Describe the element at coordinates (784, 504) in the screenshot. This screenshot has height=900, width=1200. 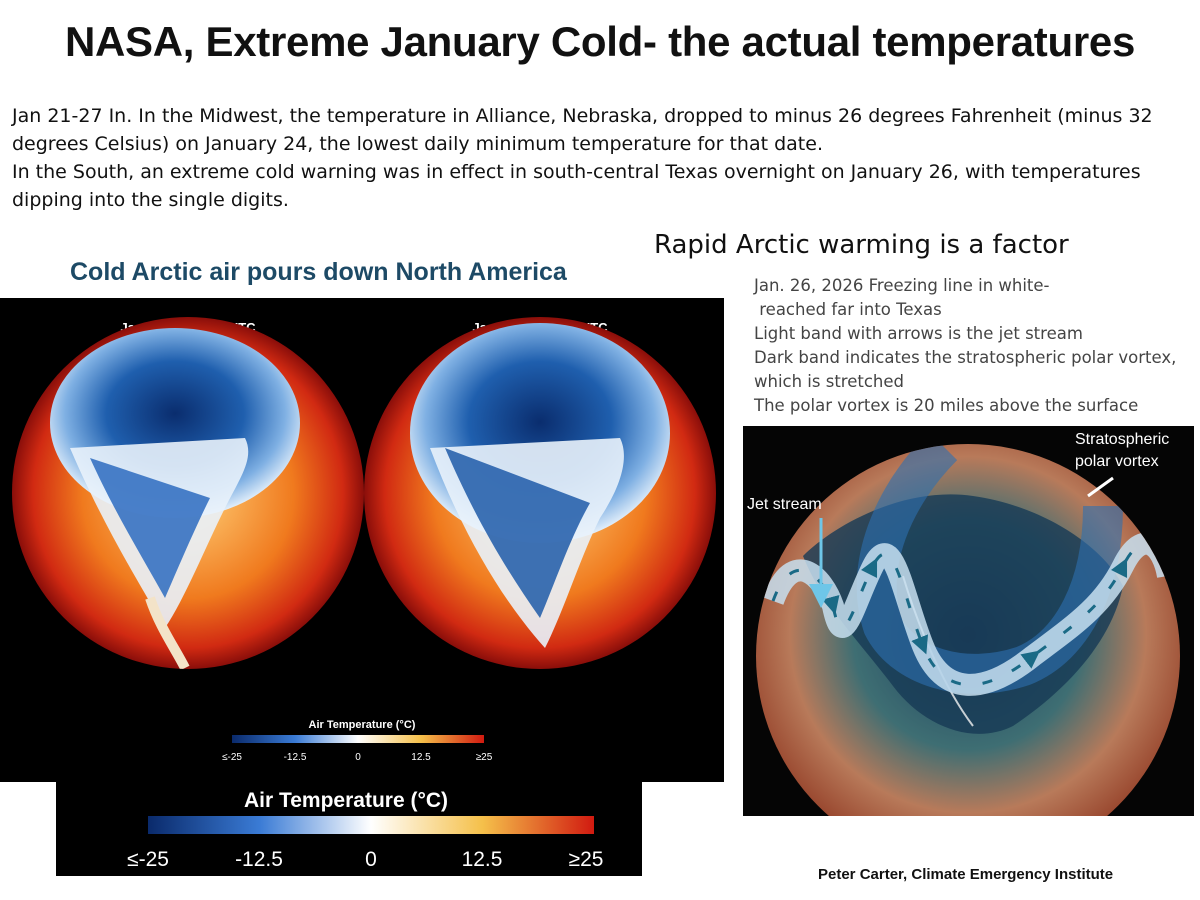
I see `jet-stream-label: Jet stream` at that location.